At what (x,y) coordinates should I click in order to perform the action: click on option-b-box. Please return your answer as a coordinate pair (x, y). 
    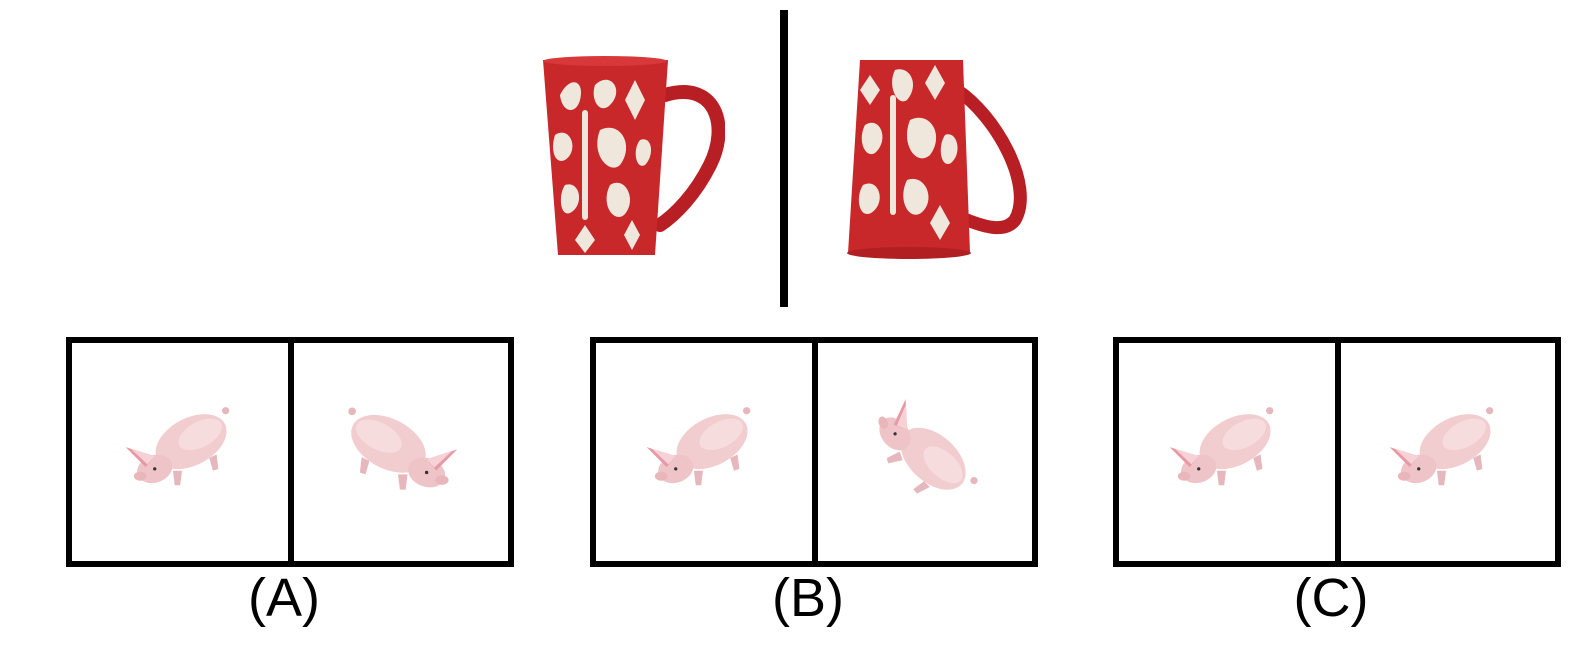
    Looking at the image, I should click on (814, 452).